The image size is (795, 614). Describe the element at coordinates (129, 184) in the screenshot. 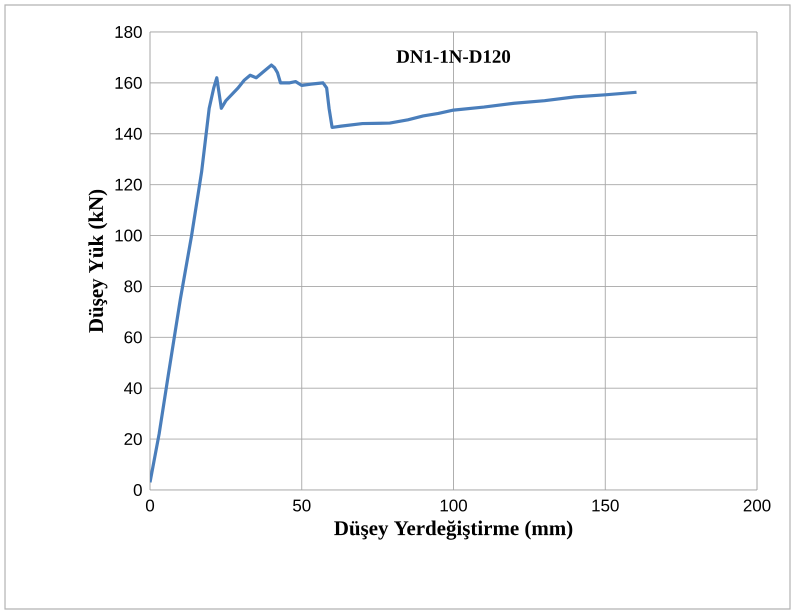

I see `y-tick-label: 120` at that location.